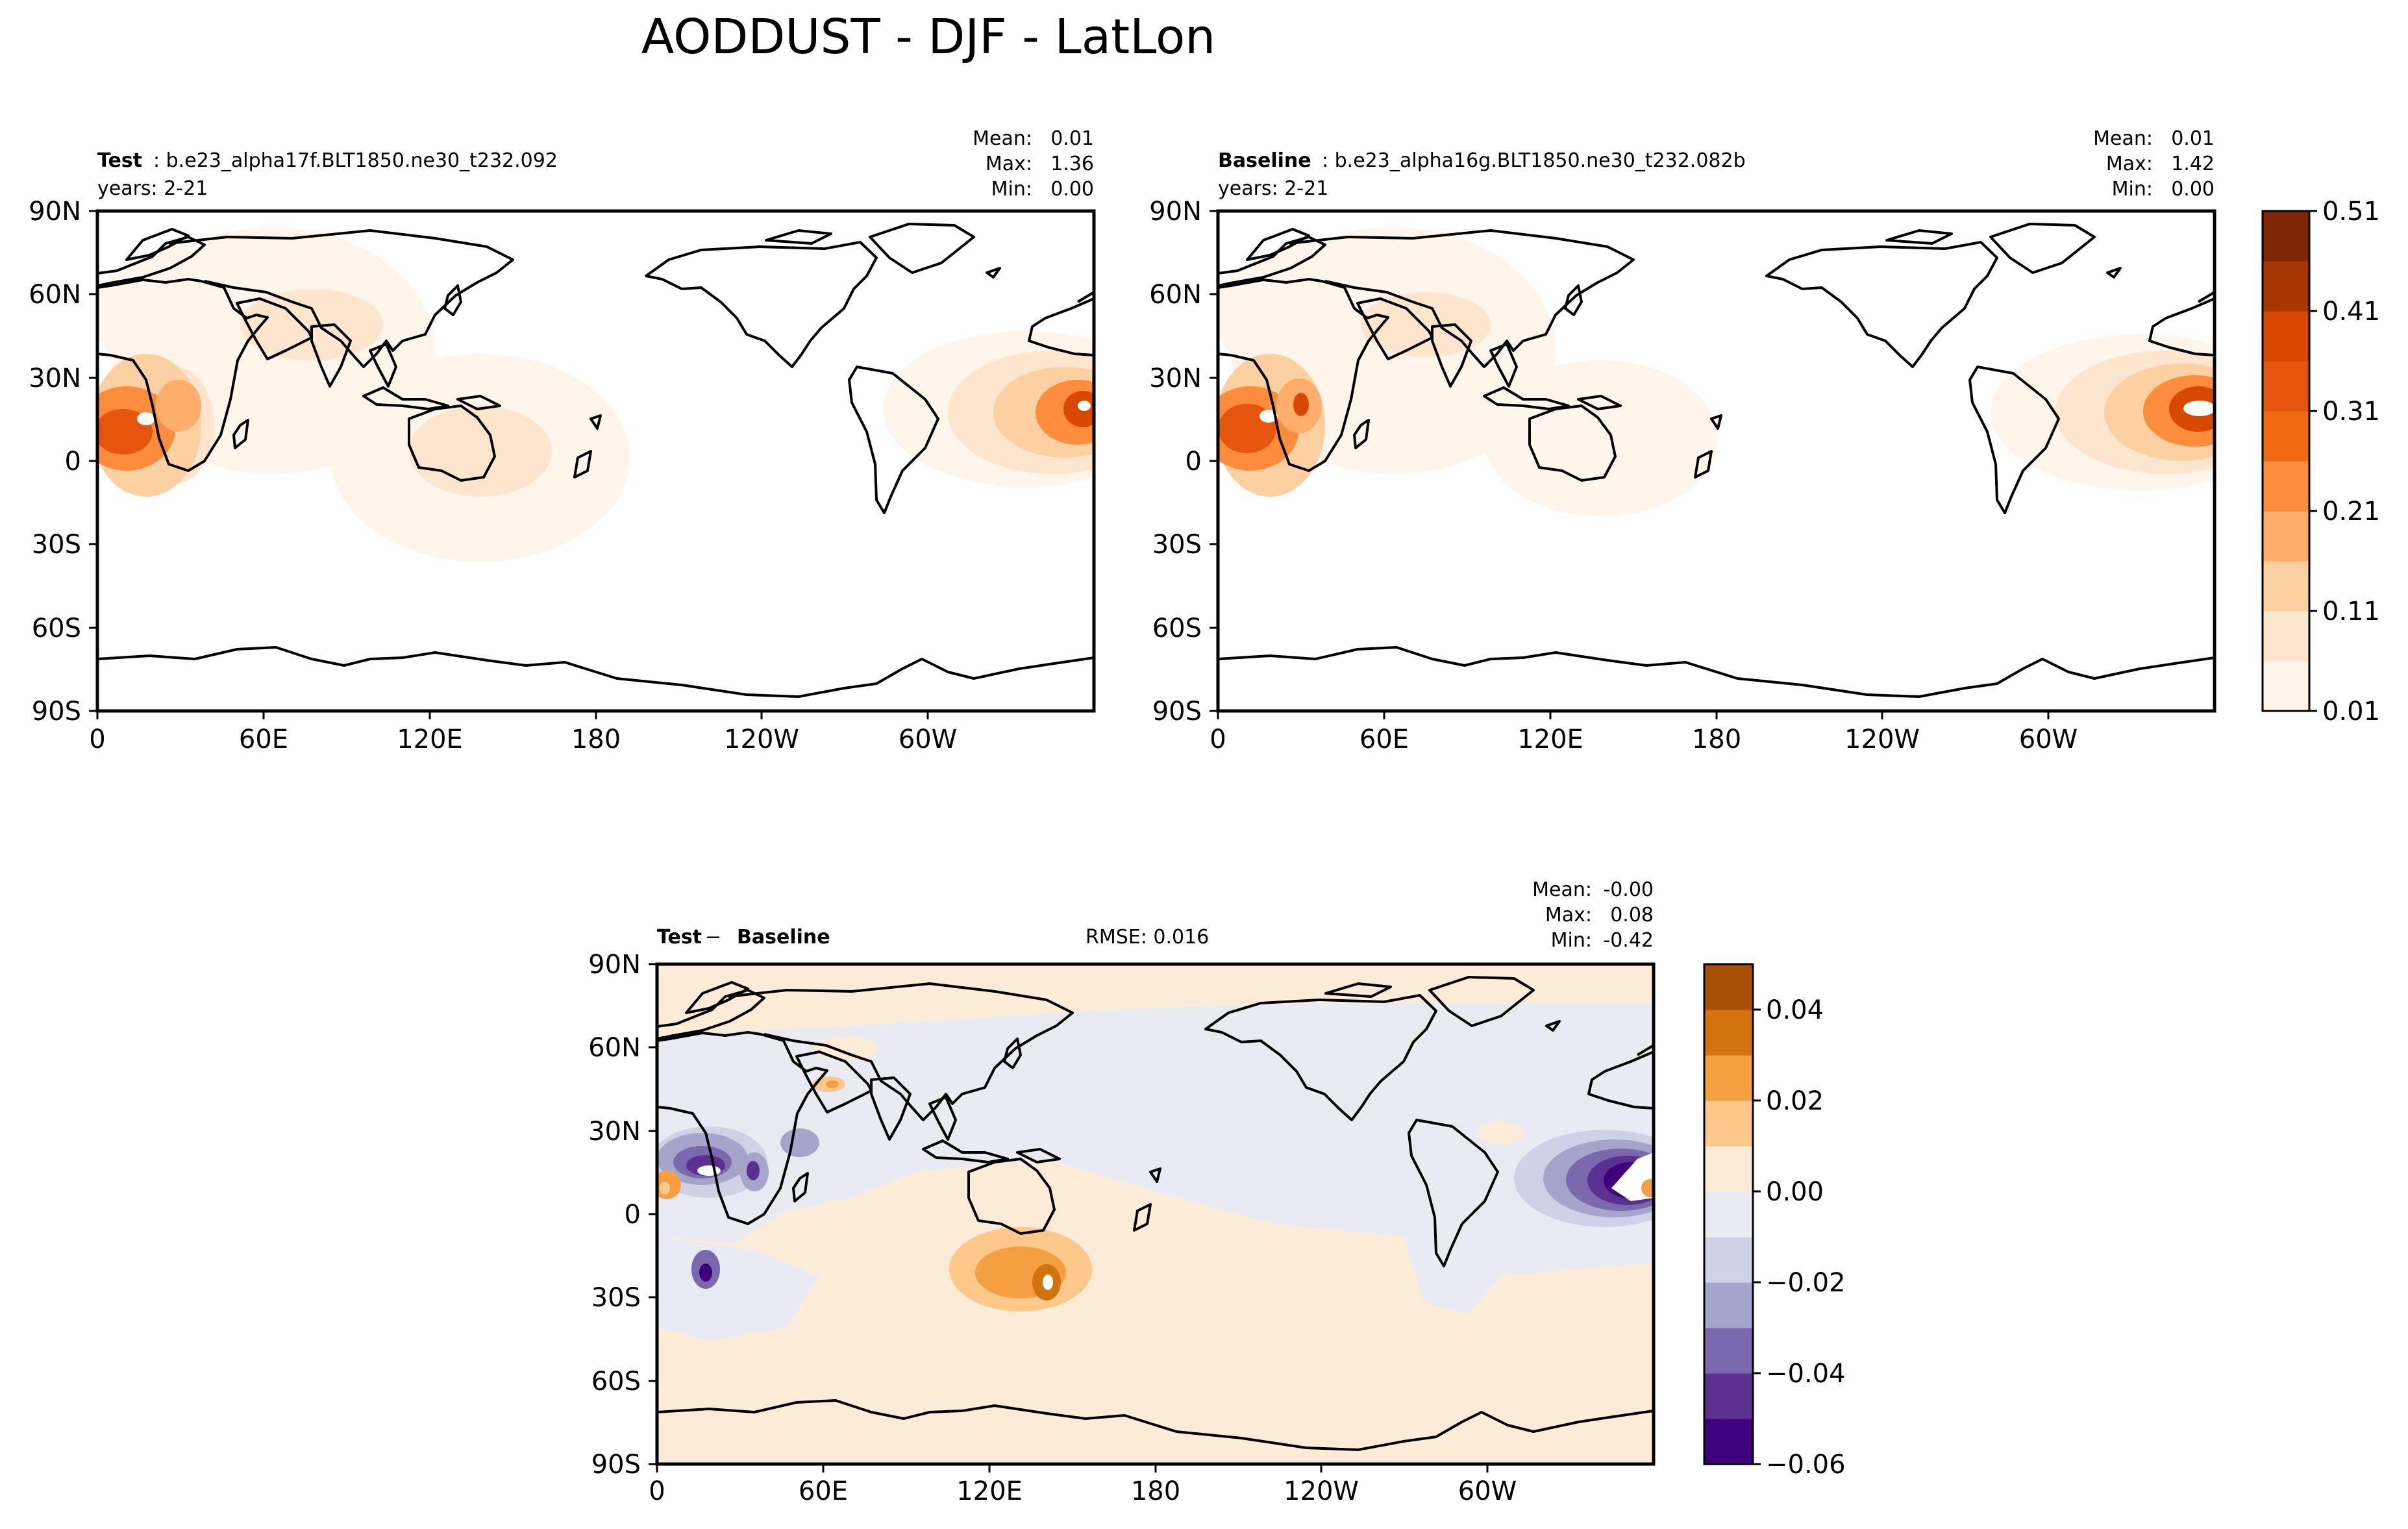  What do you see at coordinates (1795, 1010) in the screenshot?
I see `diff-colorbar-tick-label: 0.04` at bounding box center [1795, 1010].